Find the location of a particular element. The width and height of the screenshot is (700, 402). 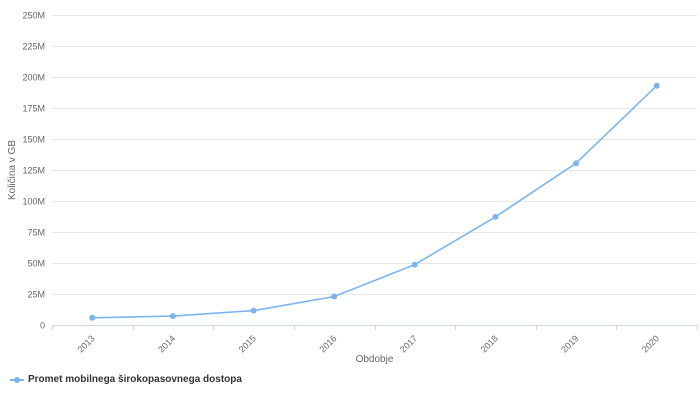

legend-item: Promet mobilnega širokopasovnega dostopa is located at coordinates (126, 379).